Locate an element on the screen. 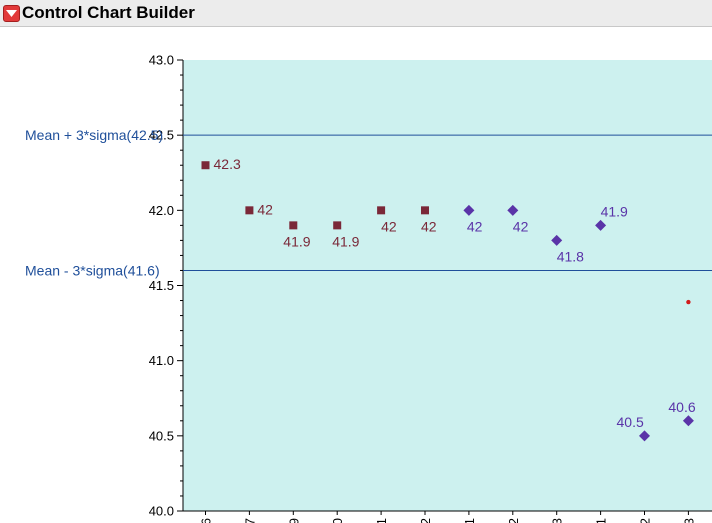  y-tick-label: 40.5 is located at coordinates (161, 435).